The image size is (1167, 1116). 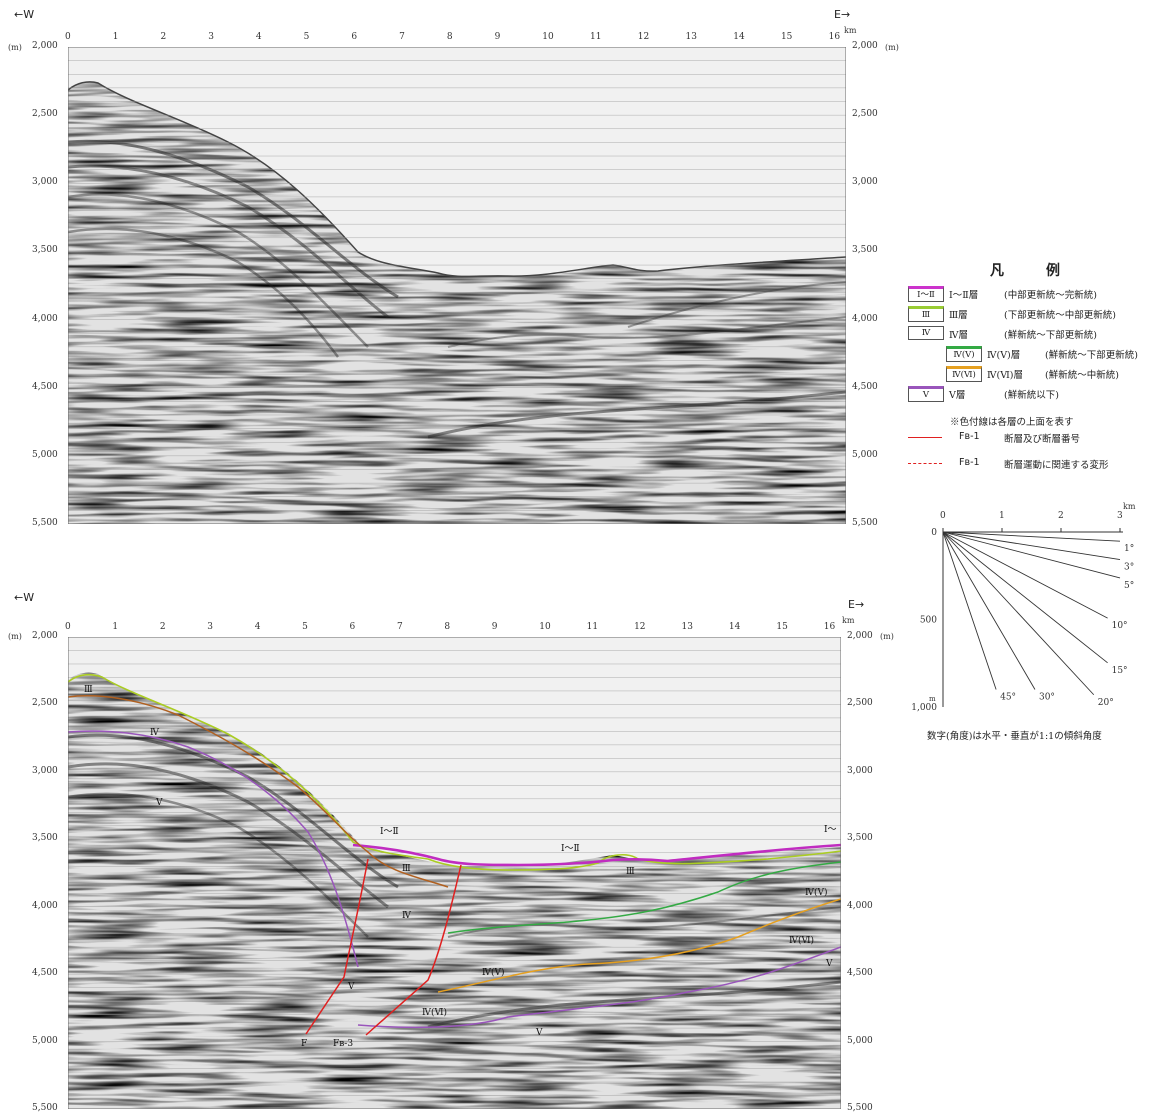 What do you see at coordinates (925, 437) in the screenshot?
I see `fault-solid-line-icon` at bounding box center [925, 437].